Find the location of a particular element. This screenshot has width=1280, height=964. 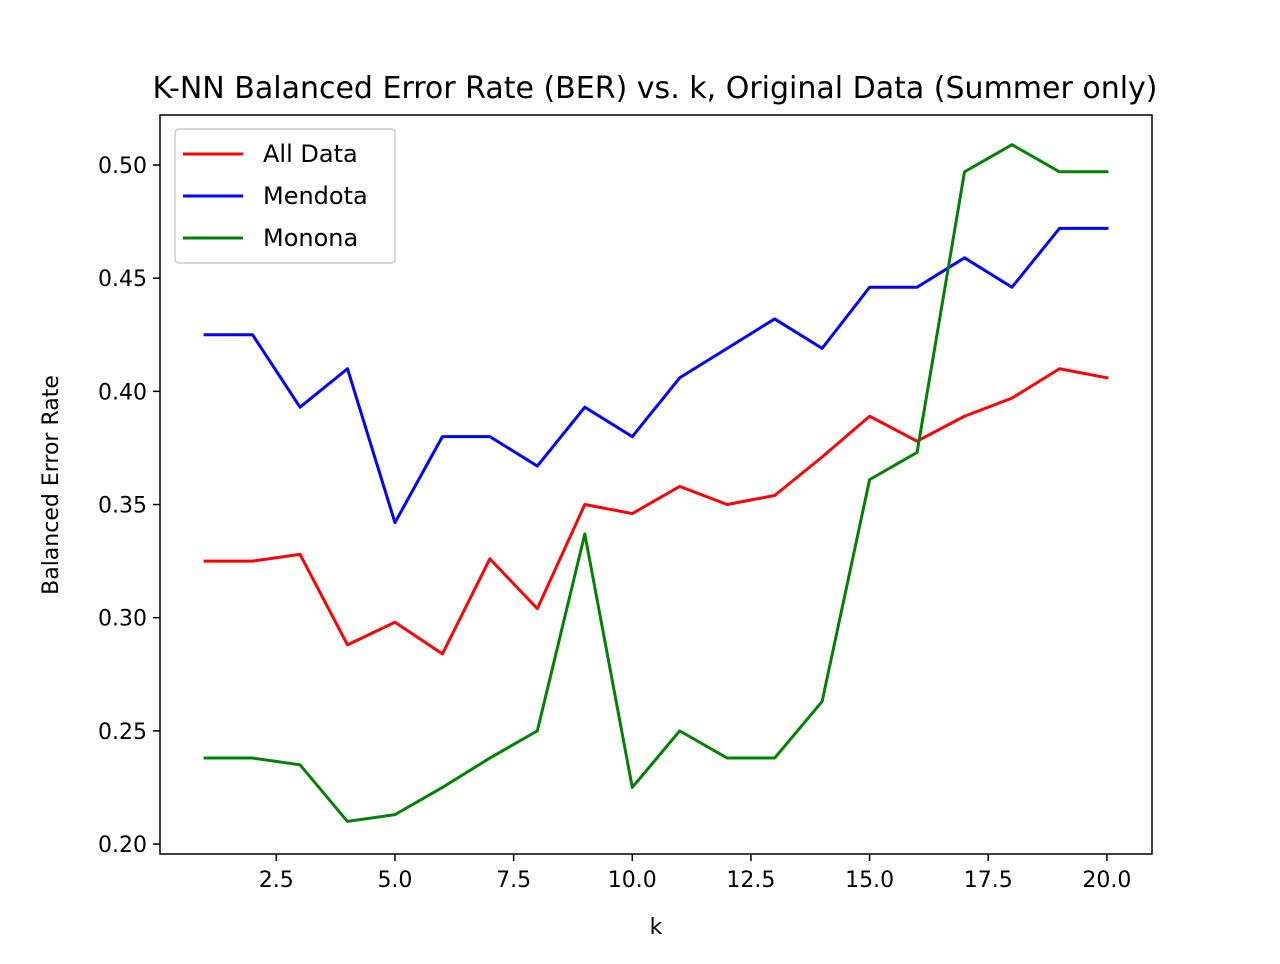

legend: All Data Mendota Monona is located at coordinates (285, 196).